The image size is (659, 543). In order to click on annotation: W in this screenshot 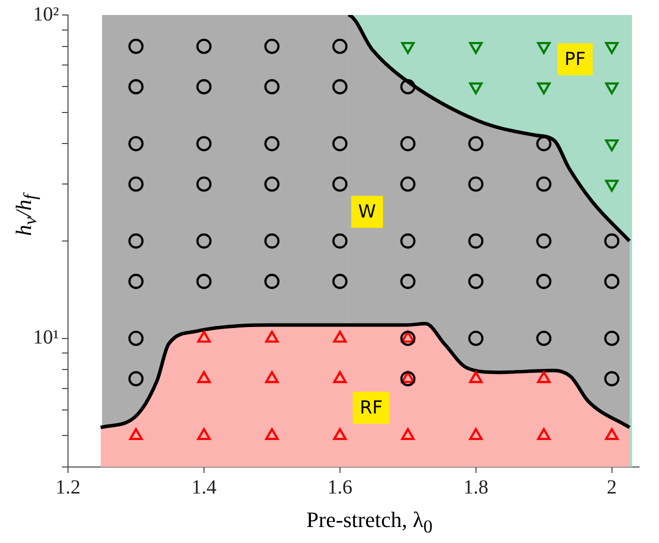, I will do `click(367, 212)`.